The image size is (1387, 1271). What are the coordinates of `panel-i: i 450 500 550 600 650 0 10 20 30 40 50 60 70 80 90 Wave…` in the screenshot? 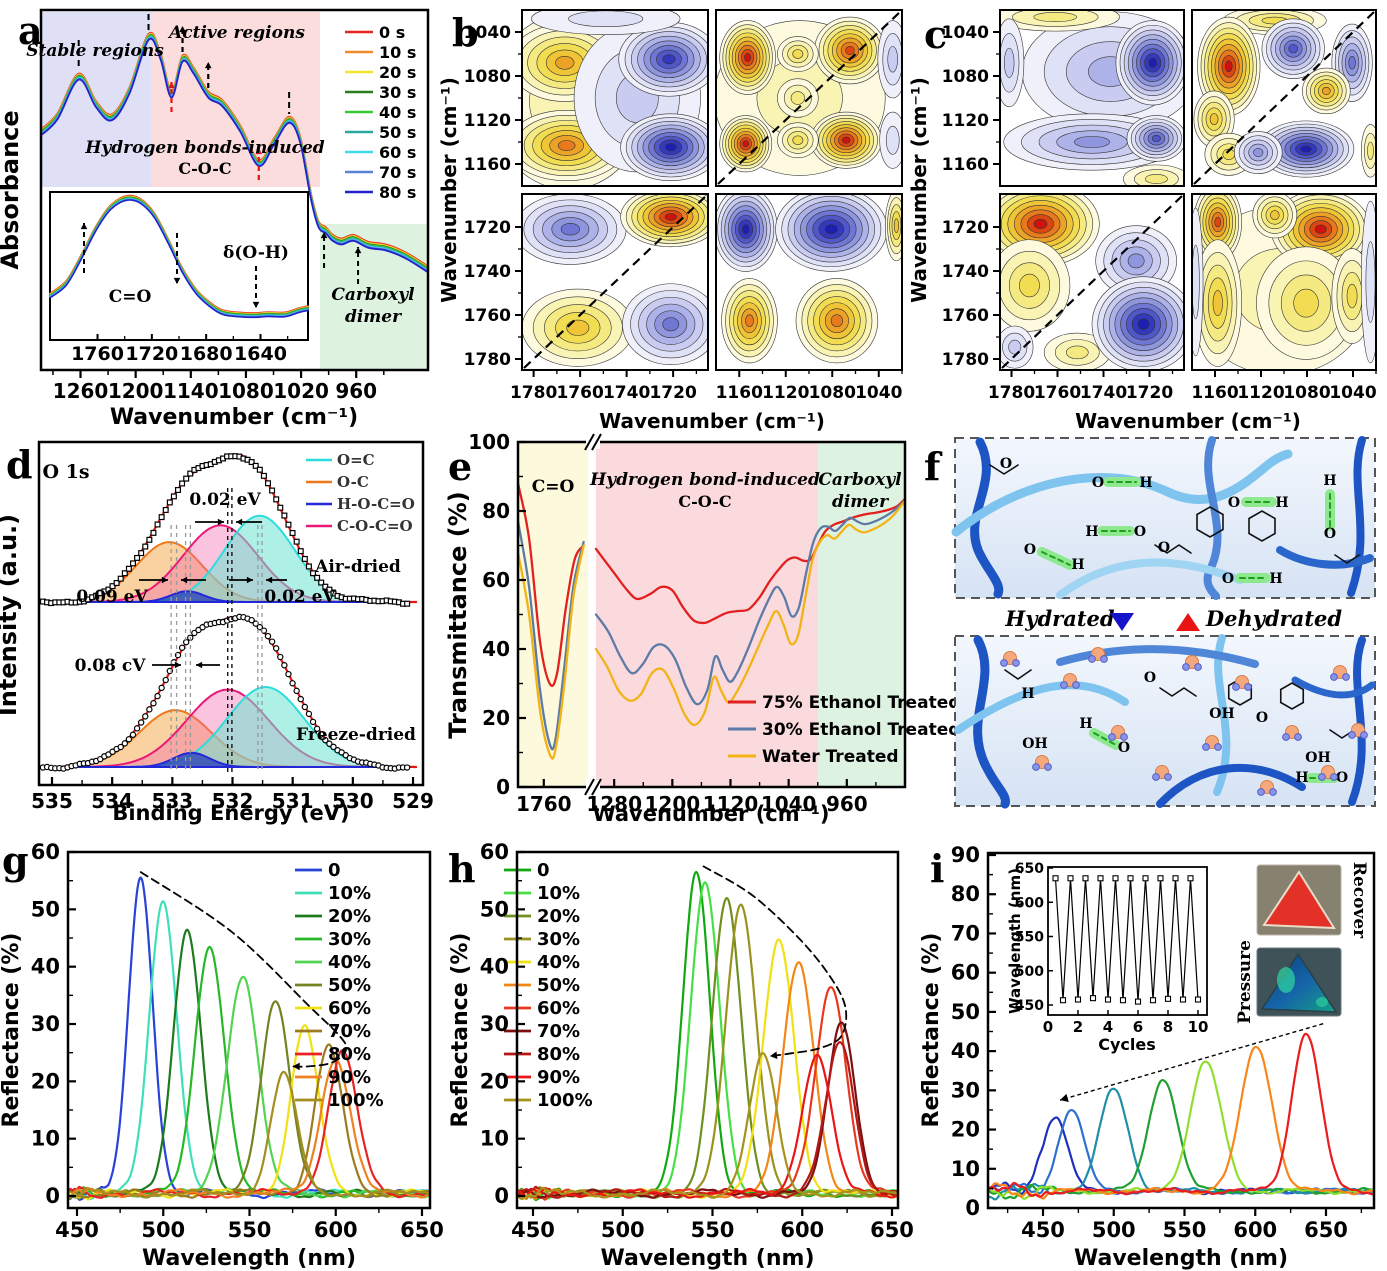 It's located at (1153, 1045).